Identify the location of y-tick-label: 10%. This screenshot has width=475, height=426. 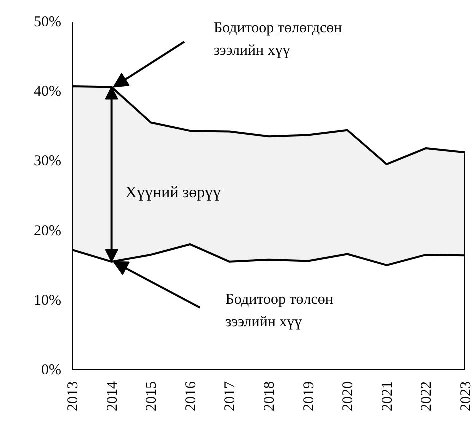
(48, 300).